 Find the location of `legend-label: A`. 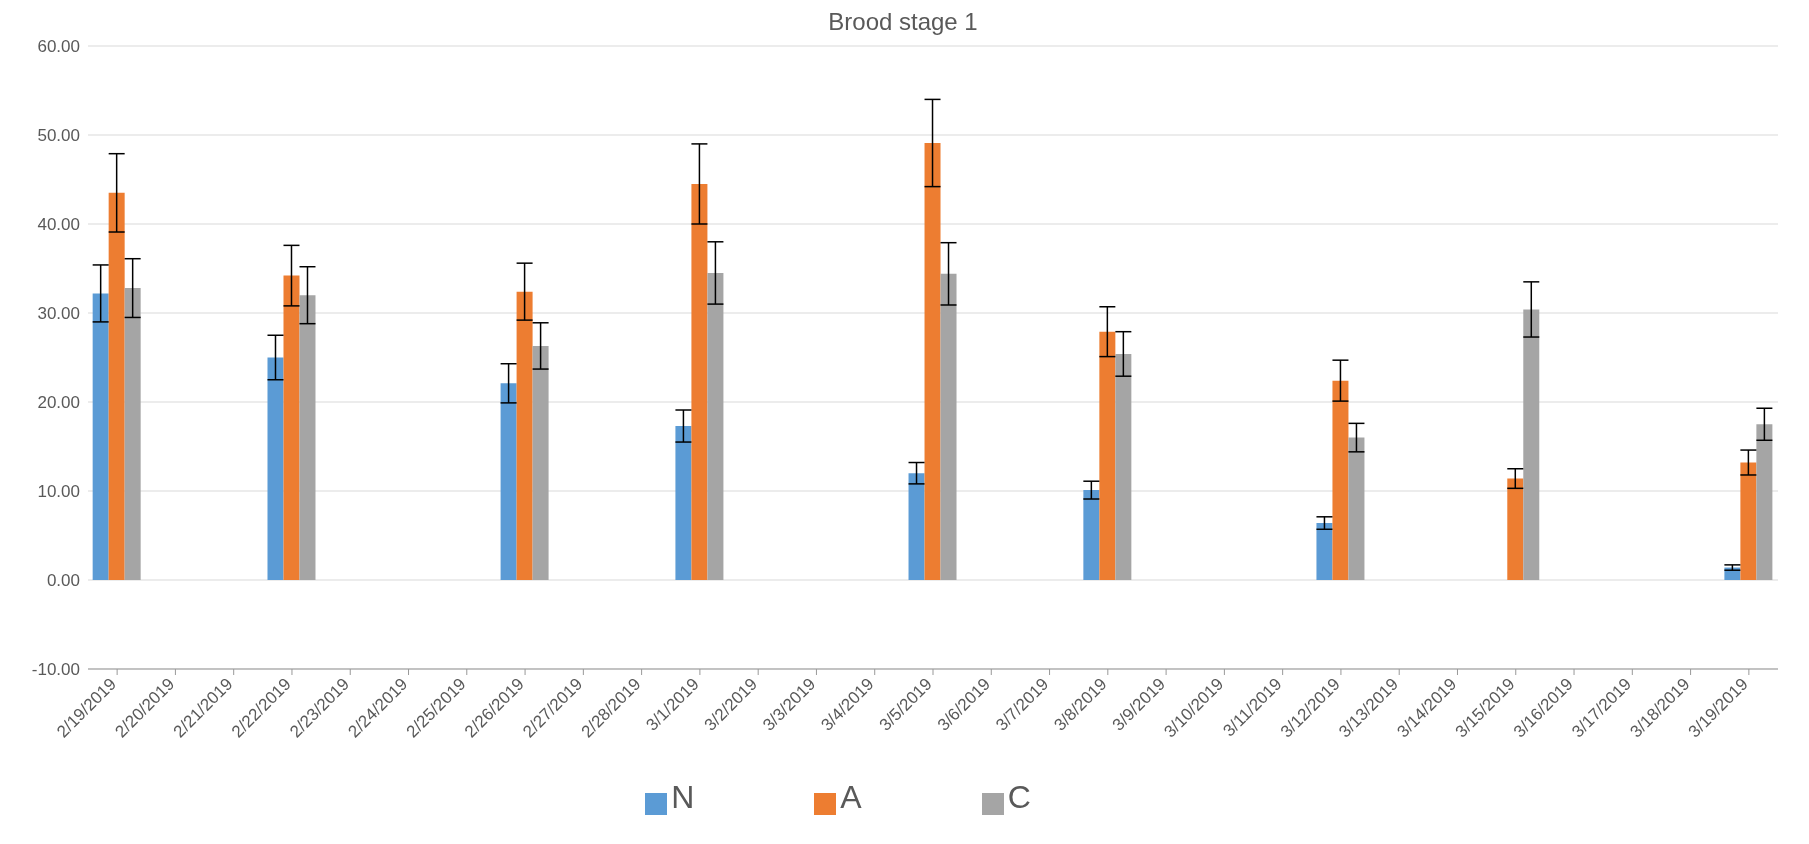

legend-label: A is located at coordinates (851, 797).